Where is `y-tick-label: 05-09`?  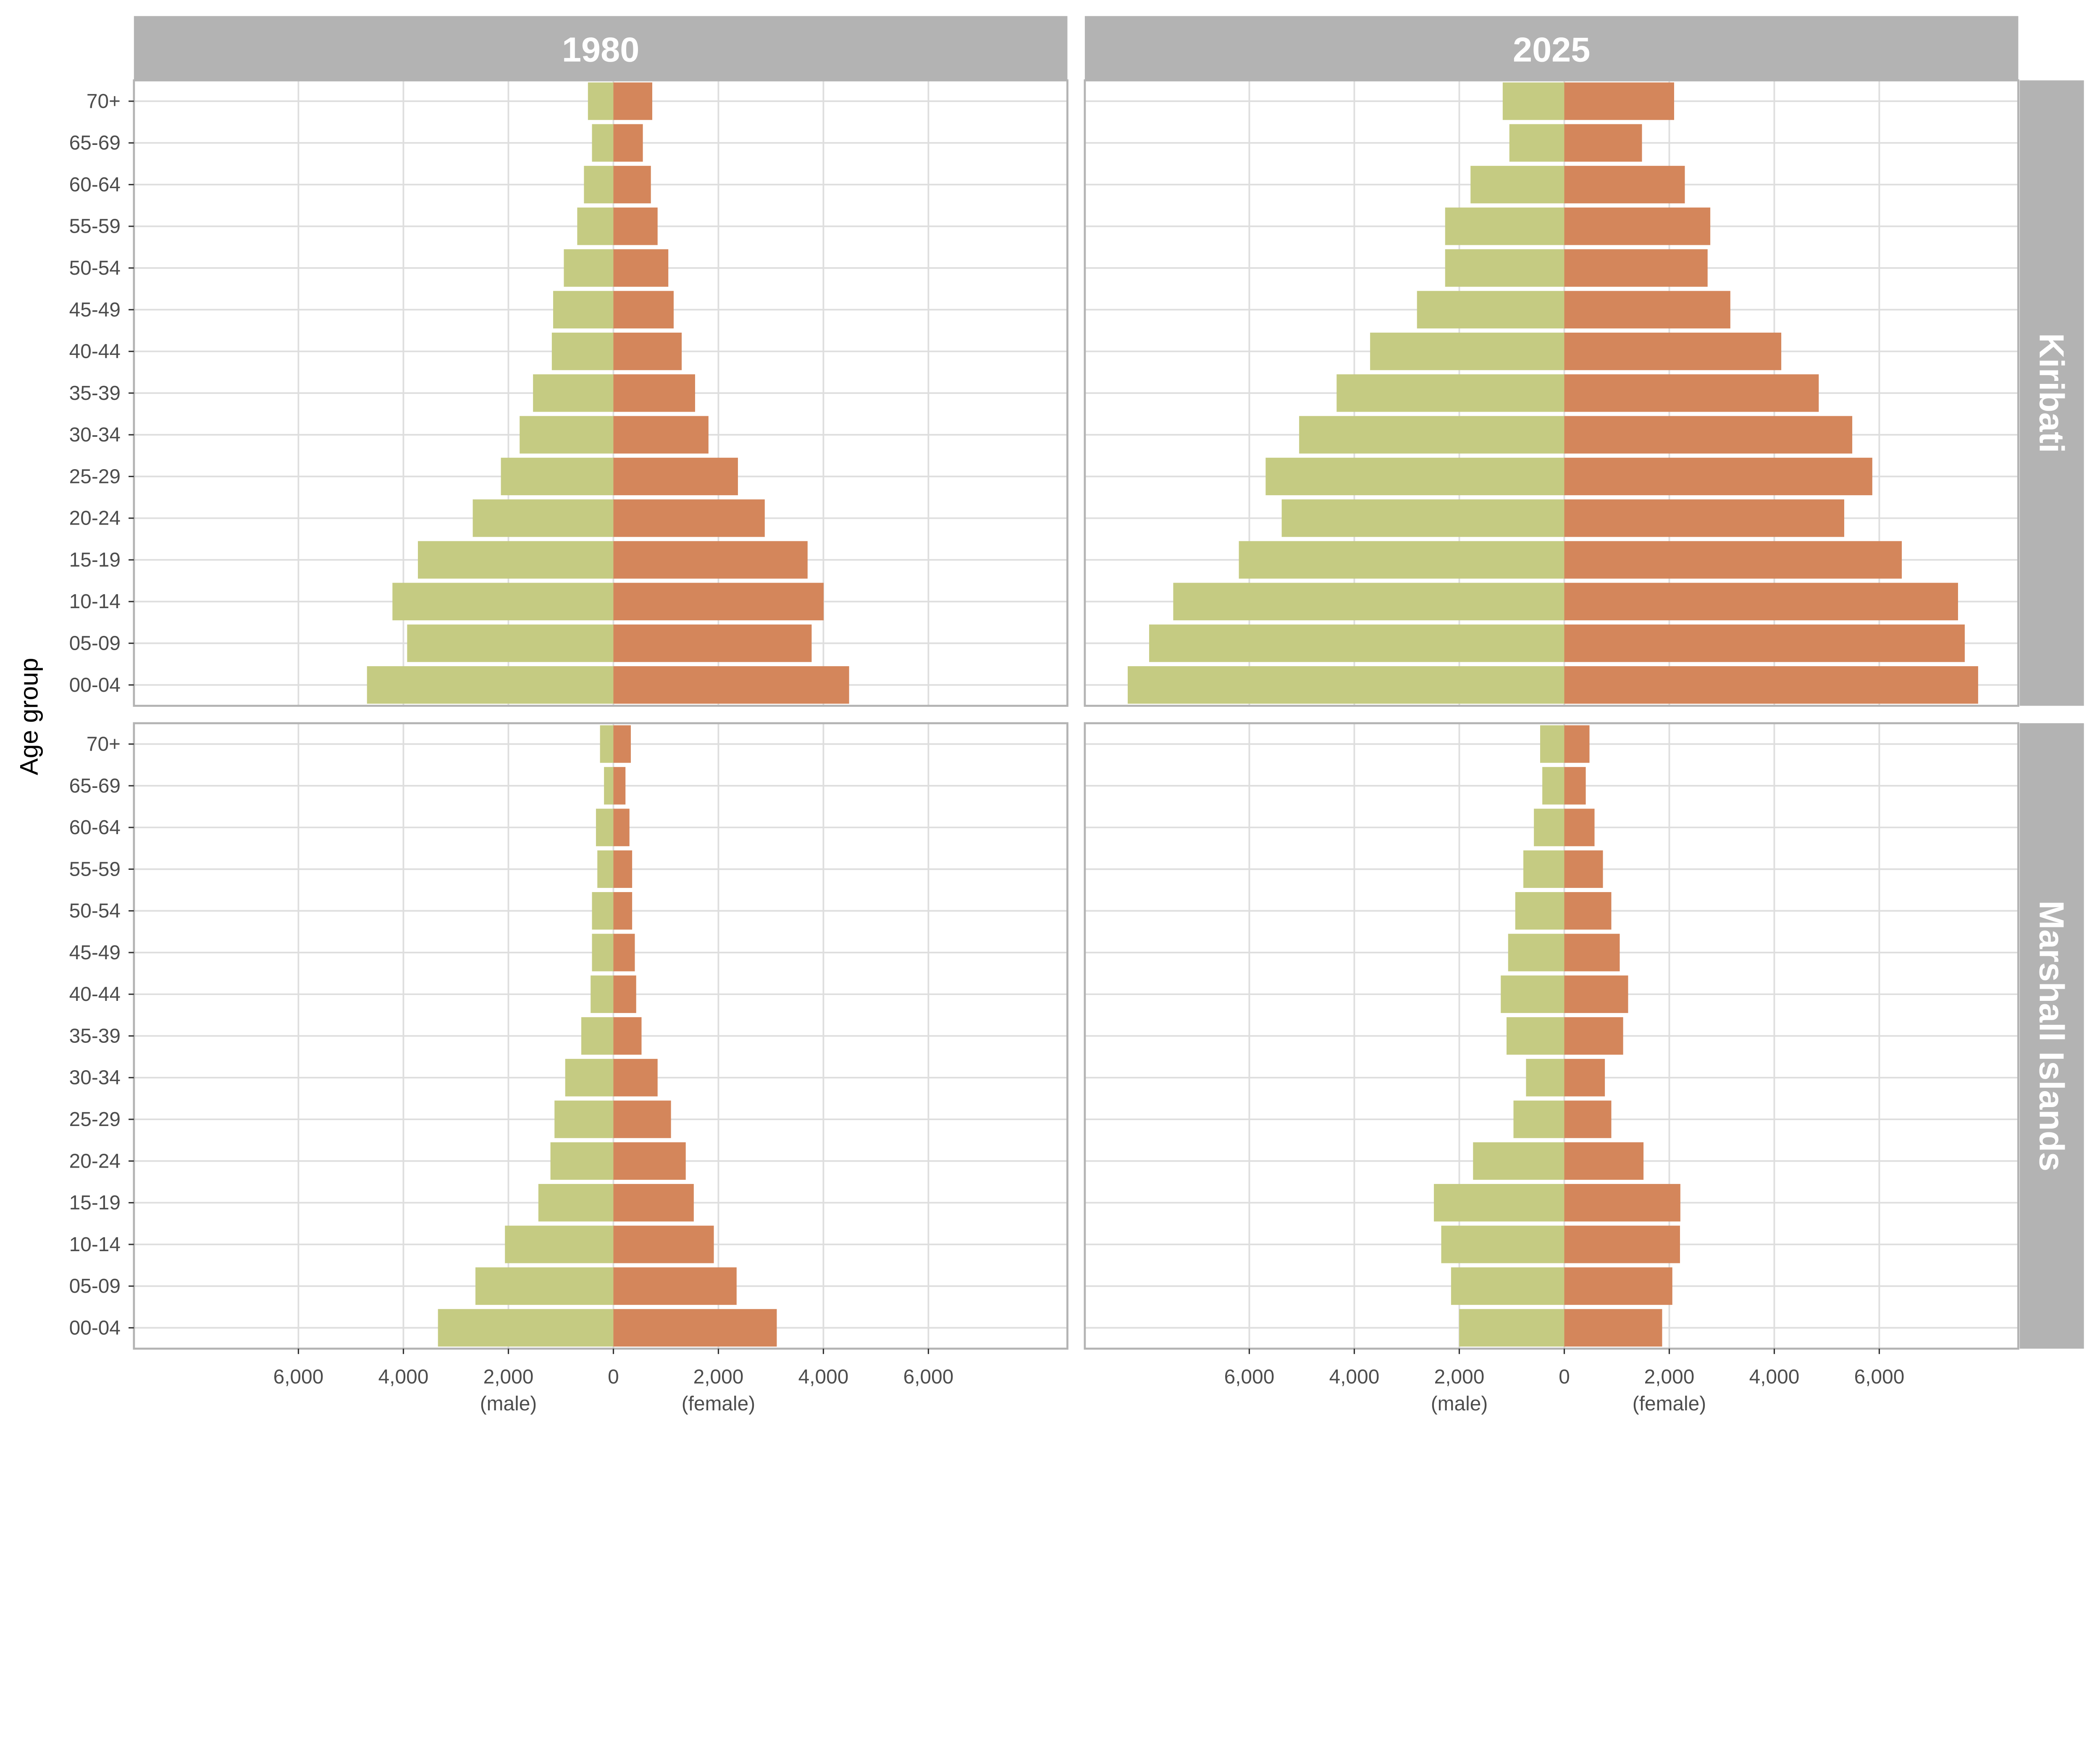
y-tick-label: 05-09 is located at coordinates (95, 644).